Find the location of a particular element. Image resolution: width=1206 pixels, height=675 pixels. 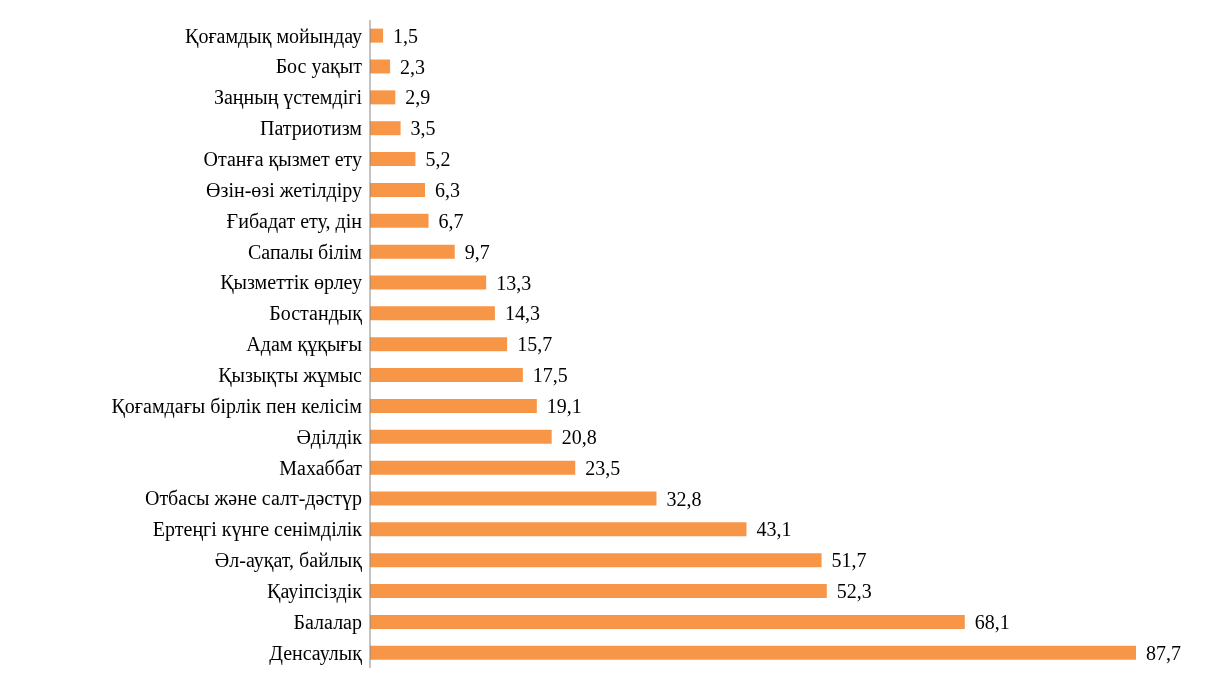

y-tick-label: Әділдік is located at coordinates (329, 437).